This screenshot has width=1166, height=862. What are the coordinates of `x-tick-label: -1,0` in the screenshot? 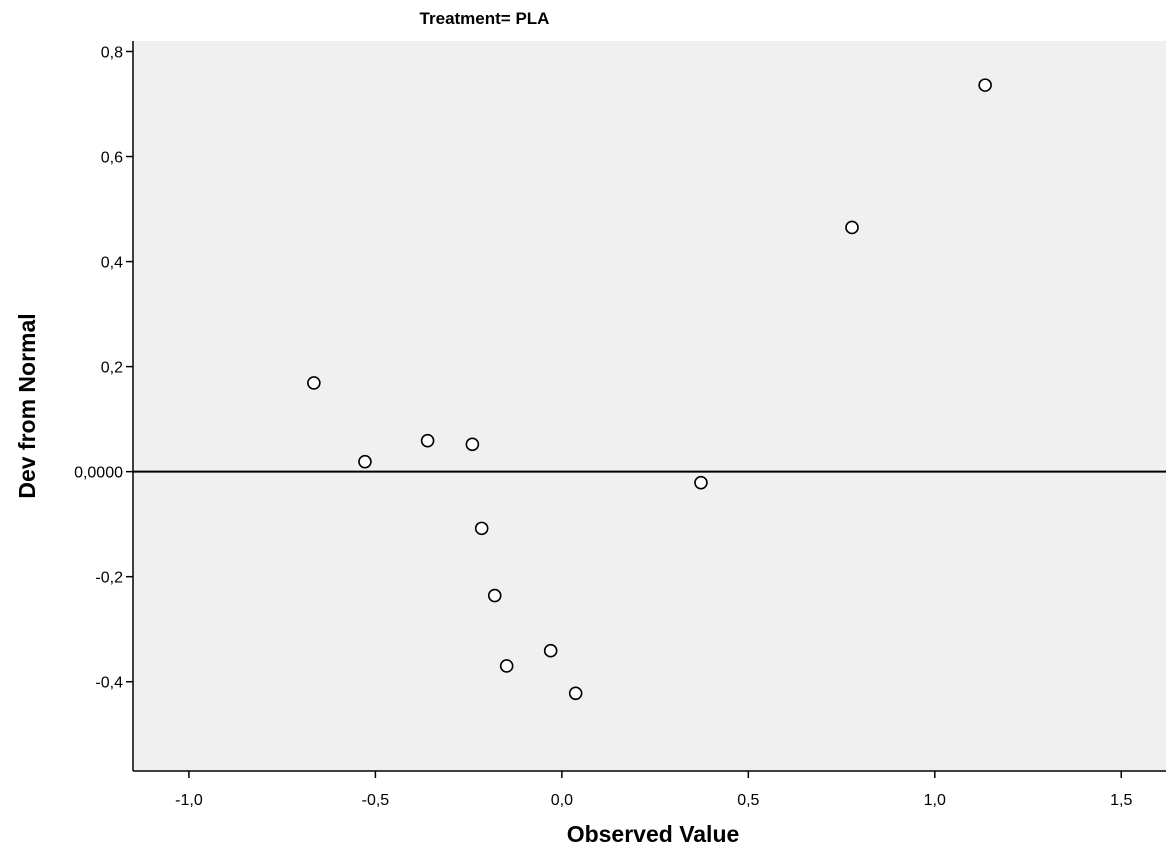 It's located at (189, 800).